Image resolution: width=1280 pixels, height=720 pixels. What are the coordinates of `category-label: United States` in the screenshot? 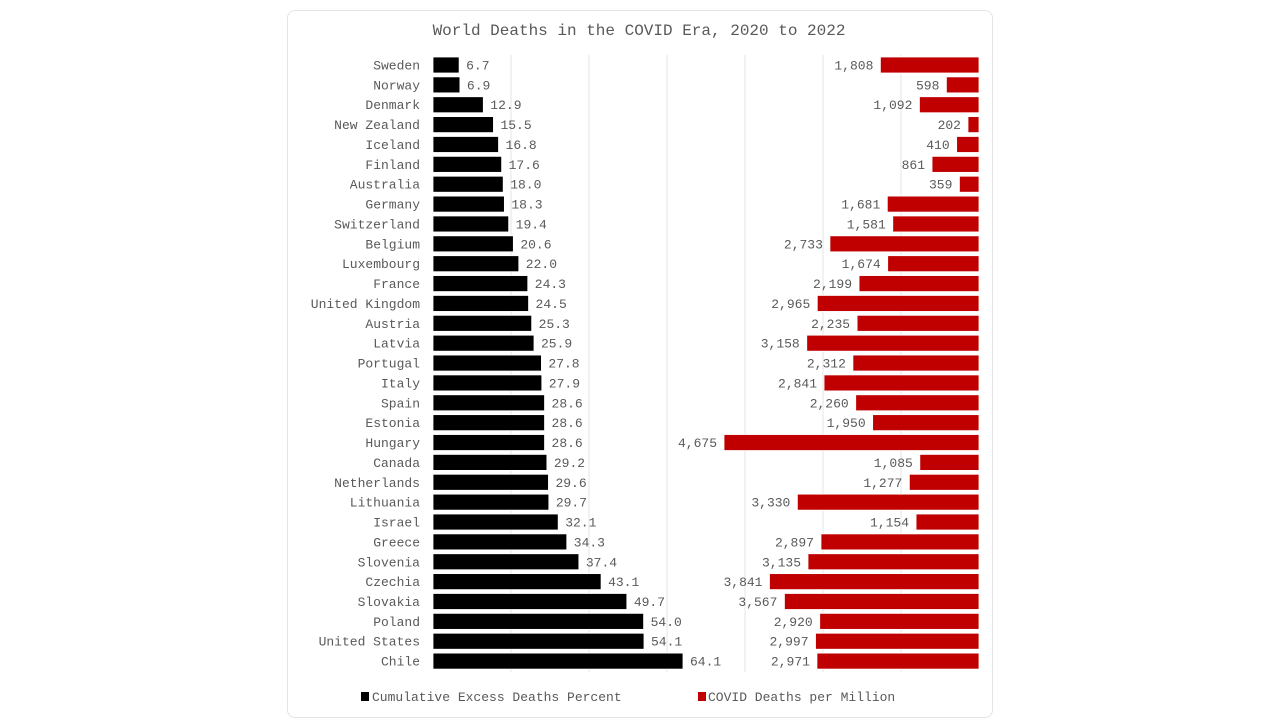 It's located at (369, 642).